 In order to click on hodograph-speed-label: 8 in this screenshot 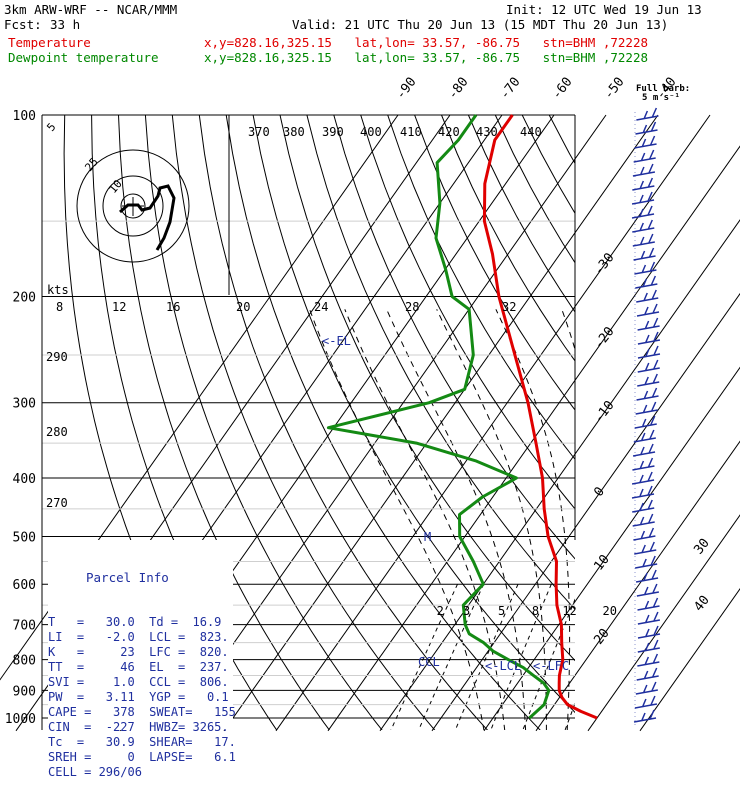, I will do `click(59, 307)`.